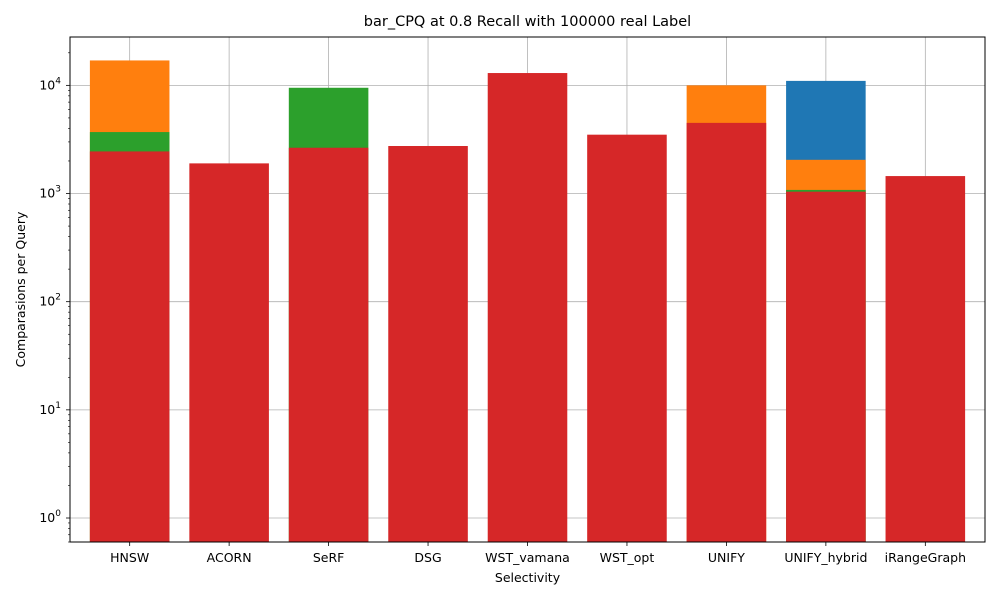 The image size is (1000, 605). What do you see at coordinates (50, 193) in the screenshot?
I see `y-tick-label: 103` at bounding box center [50, 193].